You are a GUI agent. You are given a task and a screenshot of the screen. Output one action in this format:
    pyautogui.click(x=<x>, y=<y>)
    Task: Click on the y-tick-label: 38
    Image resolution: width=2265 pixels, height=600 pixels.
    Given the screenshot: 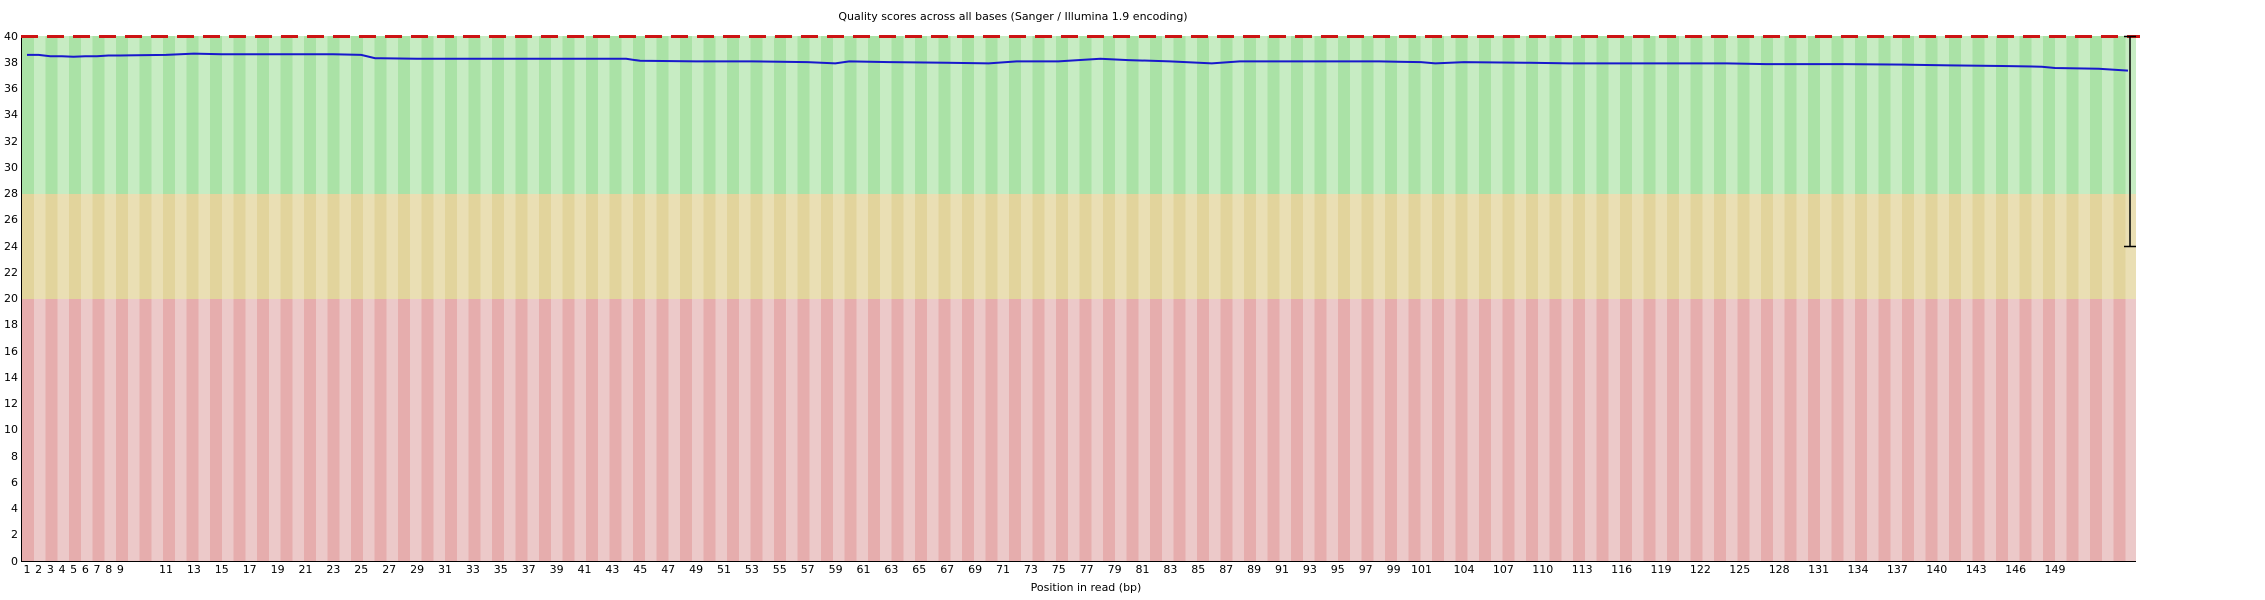 What is the action you would take?
    pyautogui.click(x=11, y=62)
    